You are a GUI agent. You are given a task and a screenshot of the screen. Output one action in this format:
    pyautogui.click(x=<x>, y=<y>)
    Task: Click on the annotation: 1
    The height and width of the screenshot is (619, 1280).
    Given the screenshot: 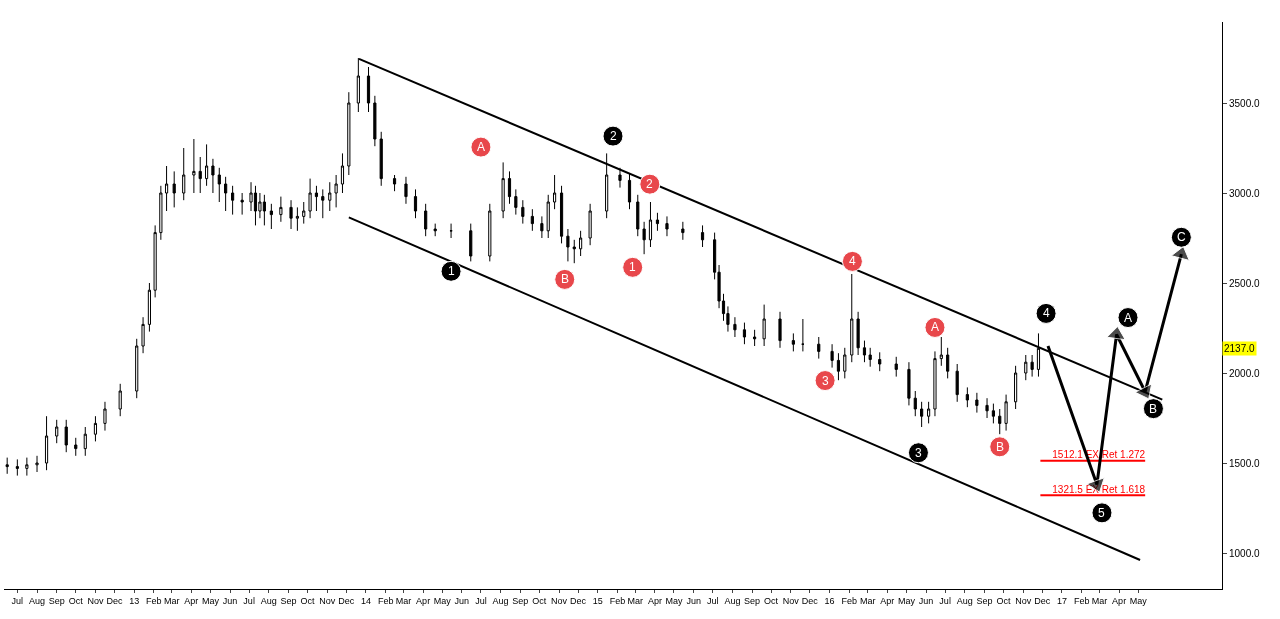 What is the action you would take?
    pyautogui.click(x=451, y=271)
    